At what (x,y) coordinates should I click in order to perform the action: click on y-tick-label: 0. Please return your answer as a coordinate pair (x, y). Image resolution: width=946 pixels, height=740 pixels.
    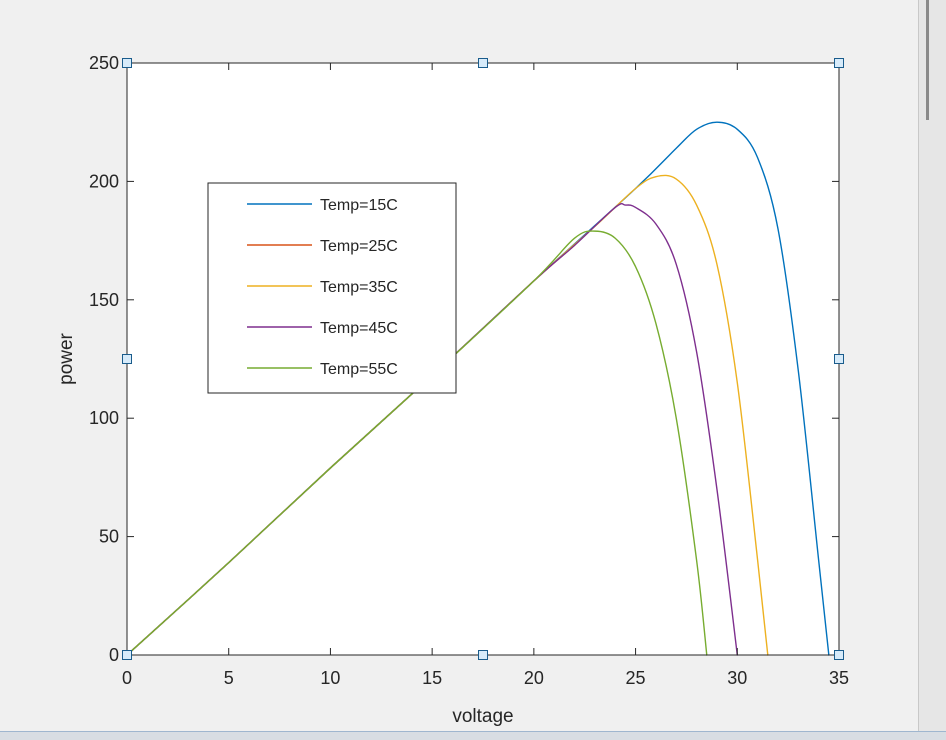
    Looking at the image, I should click on (114, 655).